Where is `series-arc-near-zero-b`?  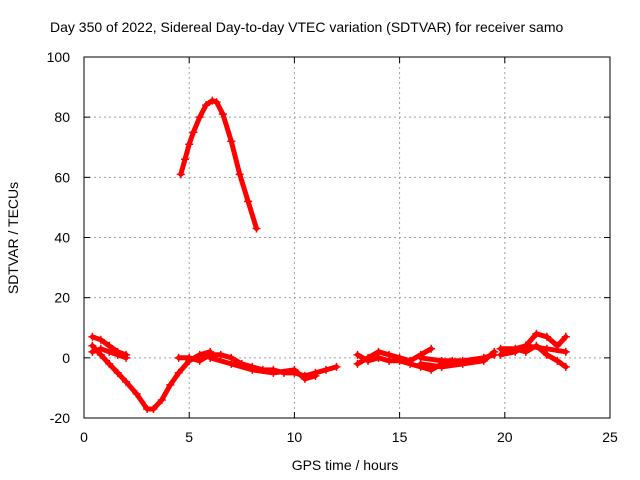
series-arc-near-zero-b is located at coordinates (109, 353).